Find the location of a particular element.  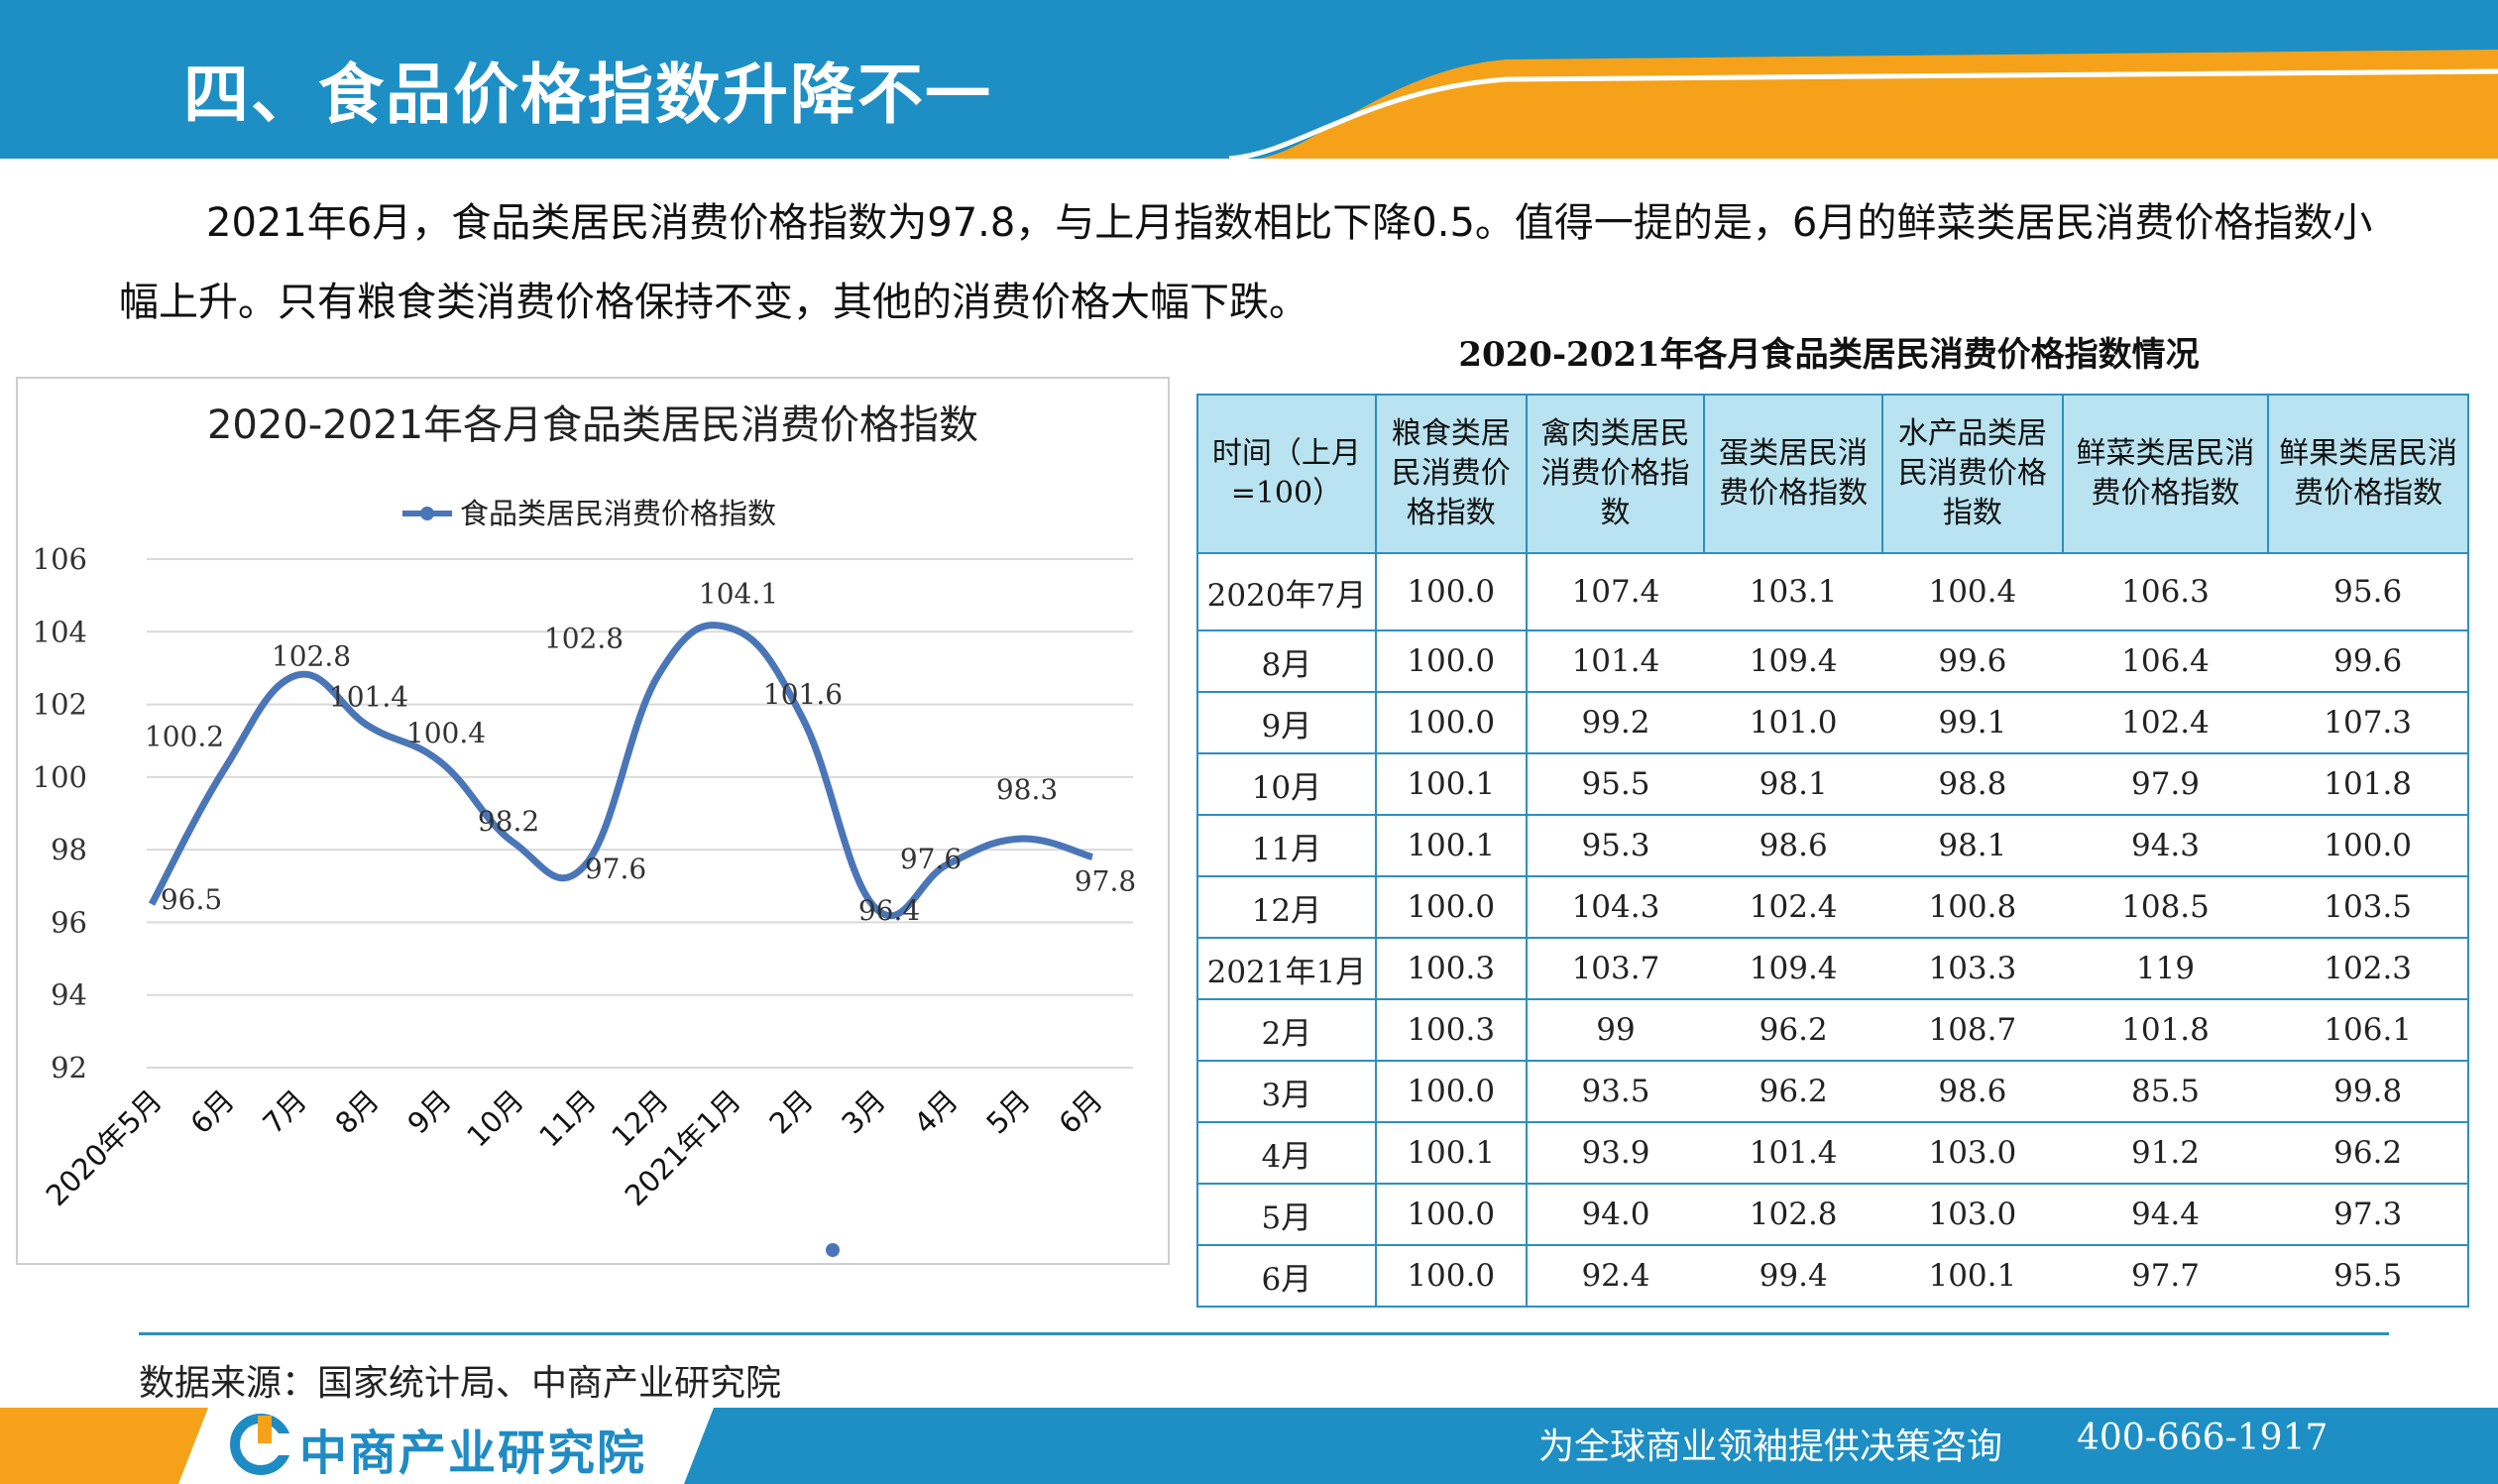

table-row-label: 8月 is located at coordinates (1287, 661).